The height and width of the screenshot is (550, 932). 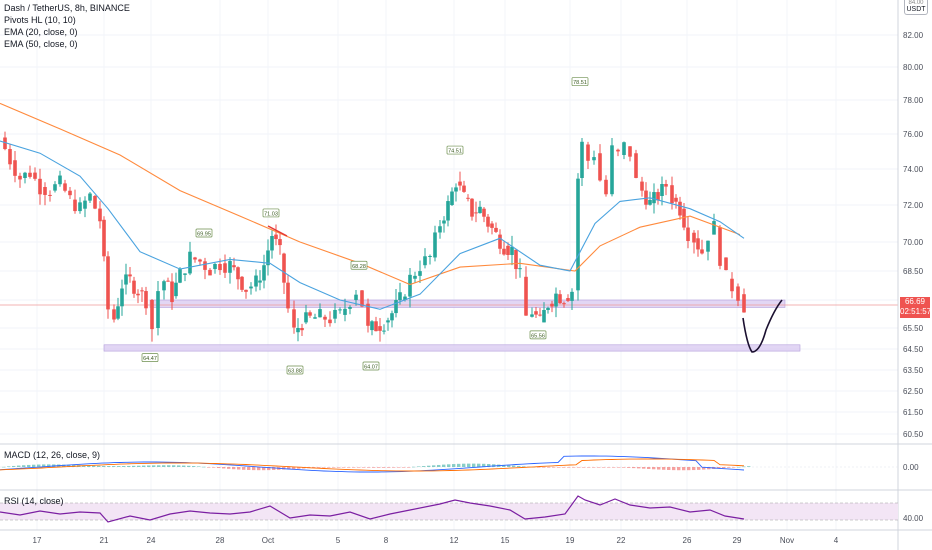 I want to click on pivot-label: 63.88, so click(x=295, y=370).